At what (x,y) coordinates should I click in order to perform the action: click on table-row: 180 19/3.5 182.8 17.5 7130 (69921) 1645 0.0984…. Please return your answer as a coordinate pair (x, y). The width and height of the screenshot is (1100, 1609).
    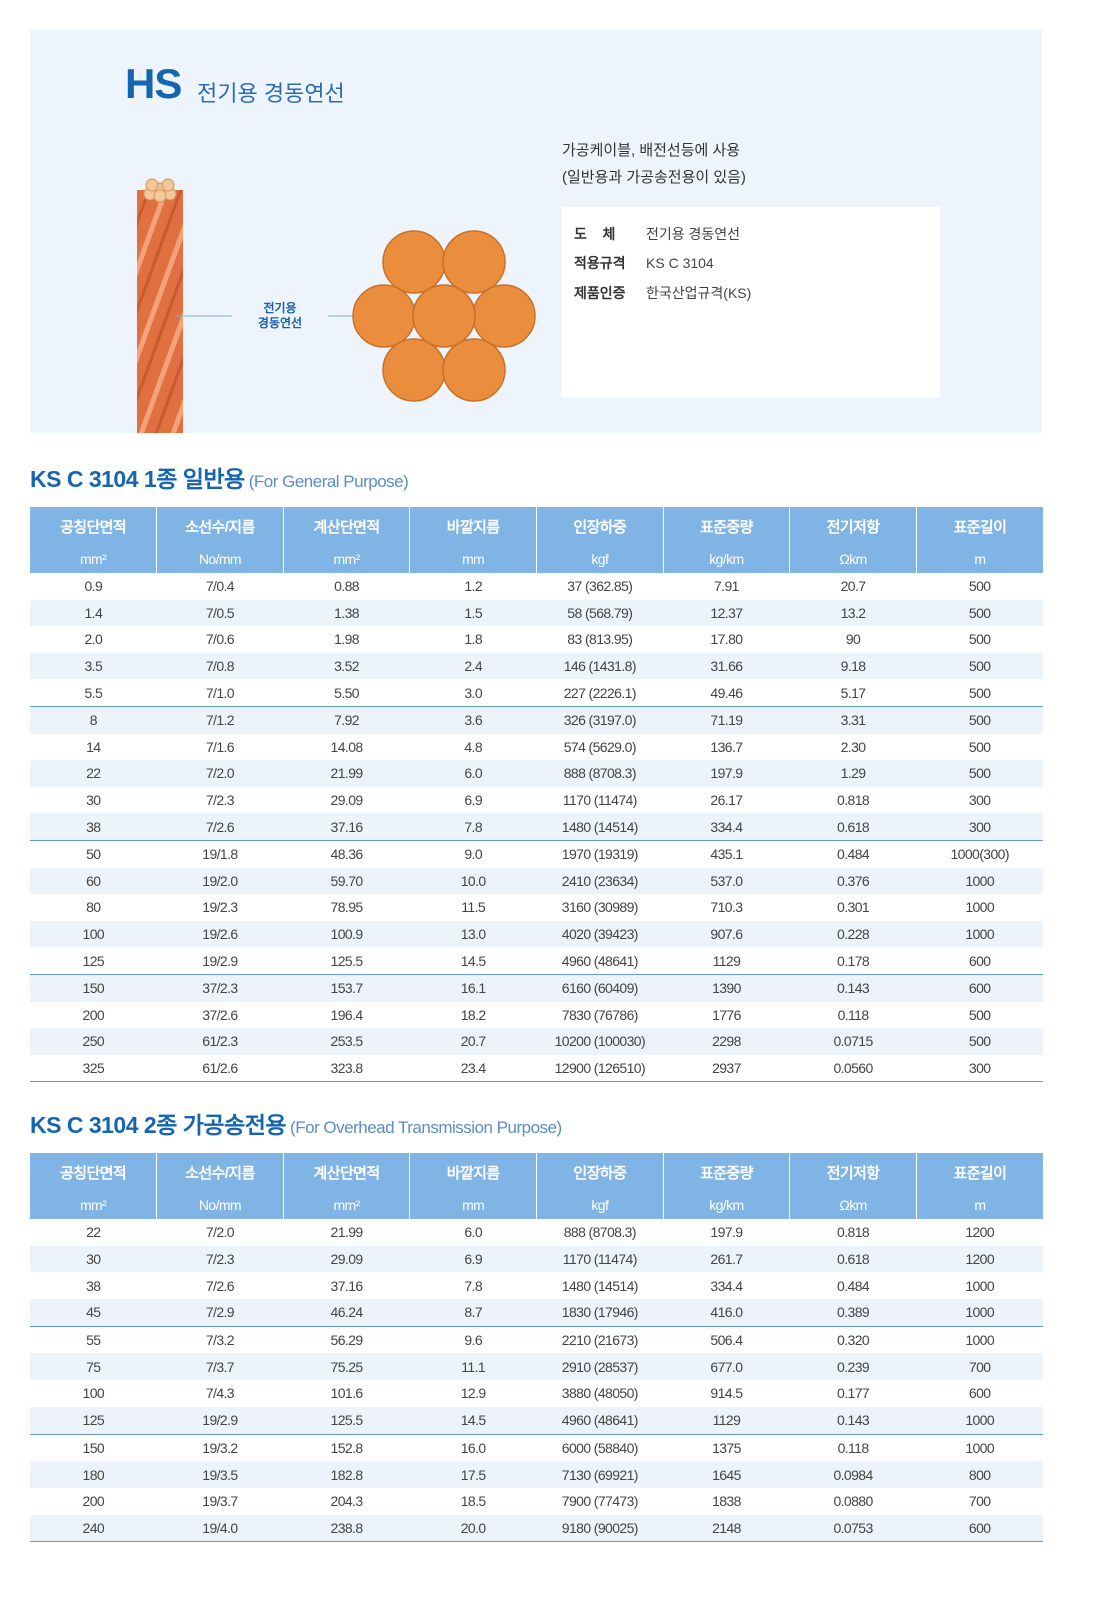
    Looking at the image, I should click on (536, 1474).